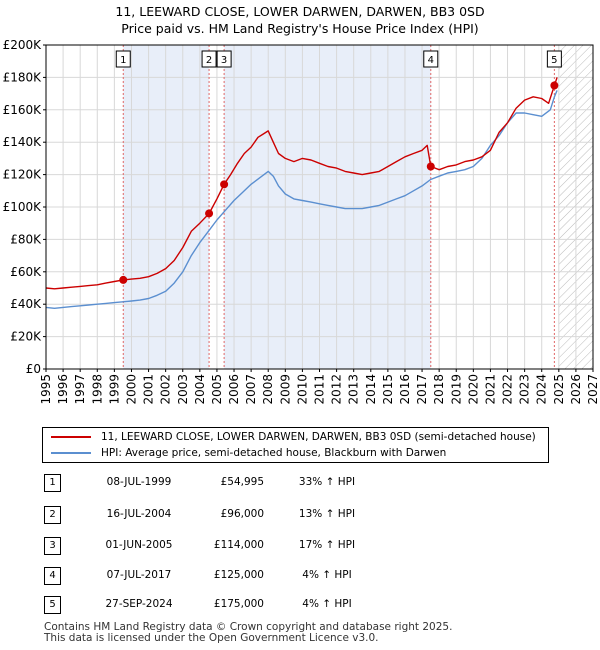 Image resolution: width=600 pixels, height=650 pixels. Describe the element at coordinates (139, 545) in the screenshot. I see `tx-date: 01-JUN-2005` at that location.